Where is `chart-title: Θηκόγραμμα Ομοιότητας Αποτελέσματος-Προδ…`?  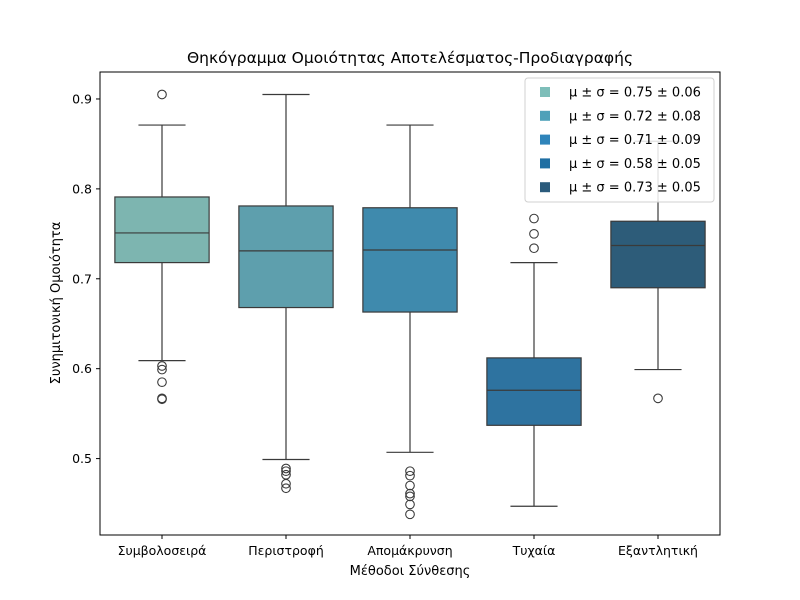
chart-title: Θηκόγραμμα Ομοιότητας Αποτελέσματος-Προδ… is located at coordinates (410, 58).